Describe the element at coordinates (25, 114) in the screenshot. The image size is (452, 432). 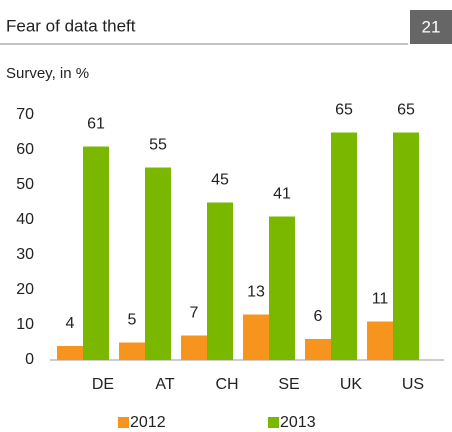
I see `y-tick-label: 70` at that location.